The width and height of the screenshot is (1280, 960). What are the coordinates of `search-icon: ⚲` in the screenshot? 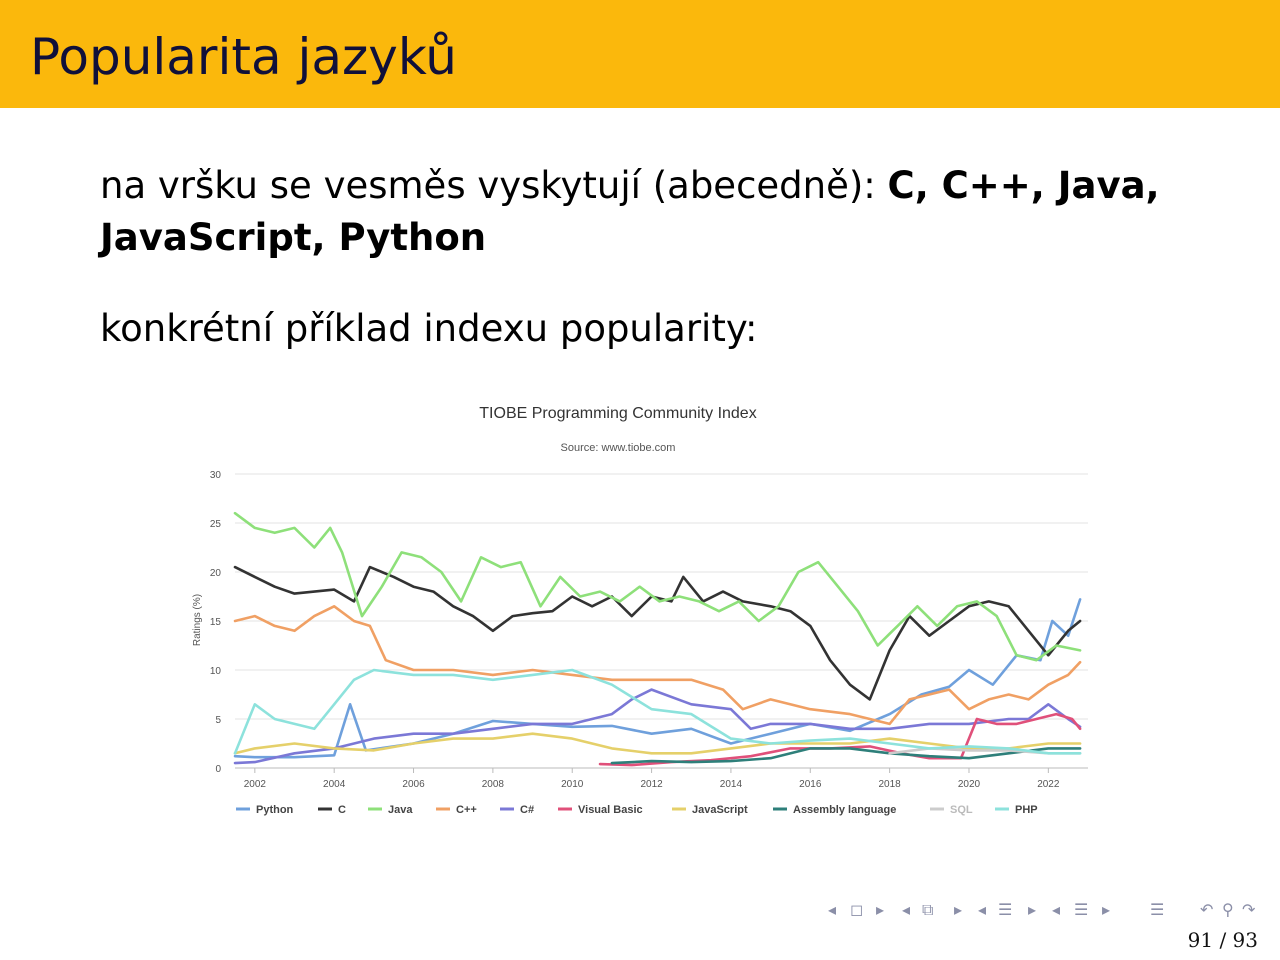 It's located at (1228, 909).